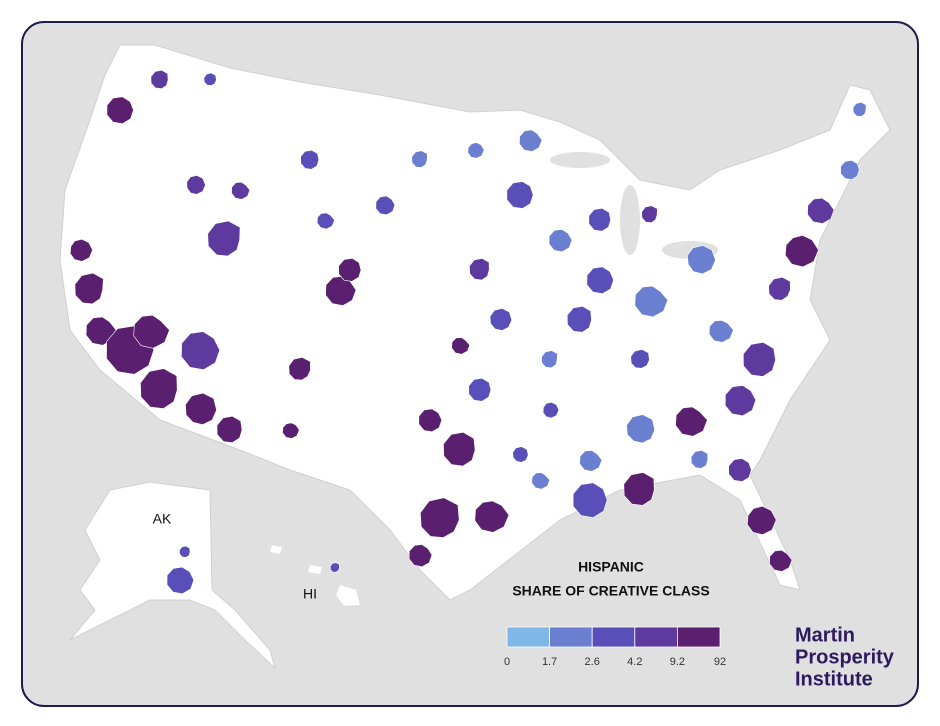  Describe the element at coordinates (720, 662) in the screenshot. I see `legend-tick-label: 92` at that location.